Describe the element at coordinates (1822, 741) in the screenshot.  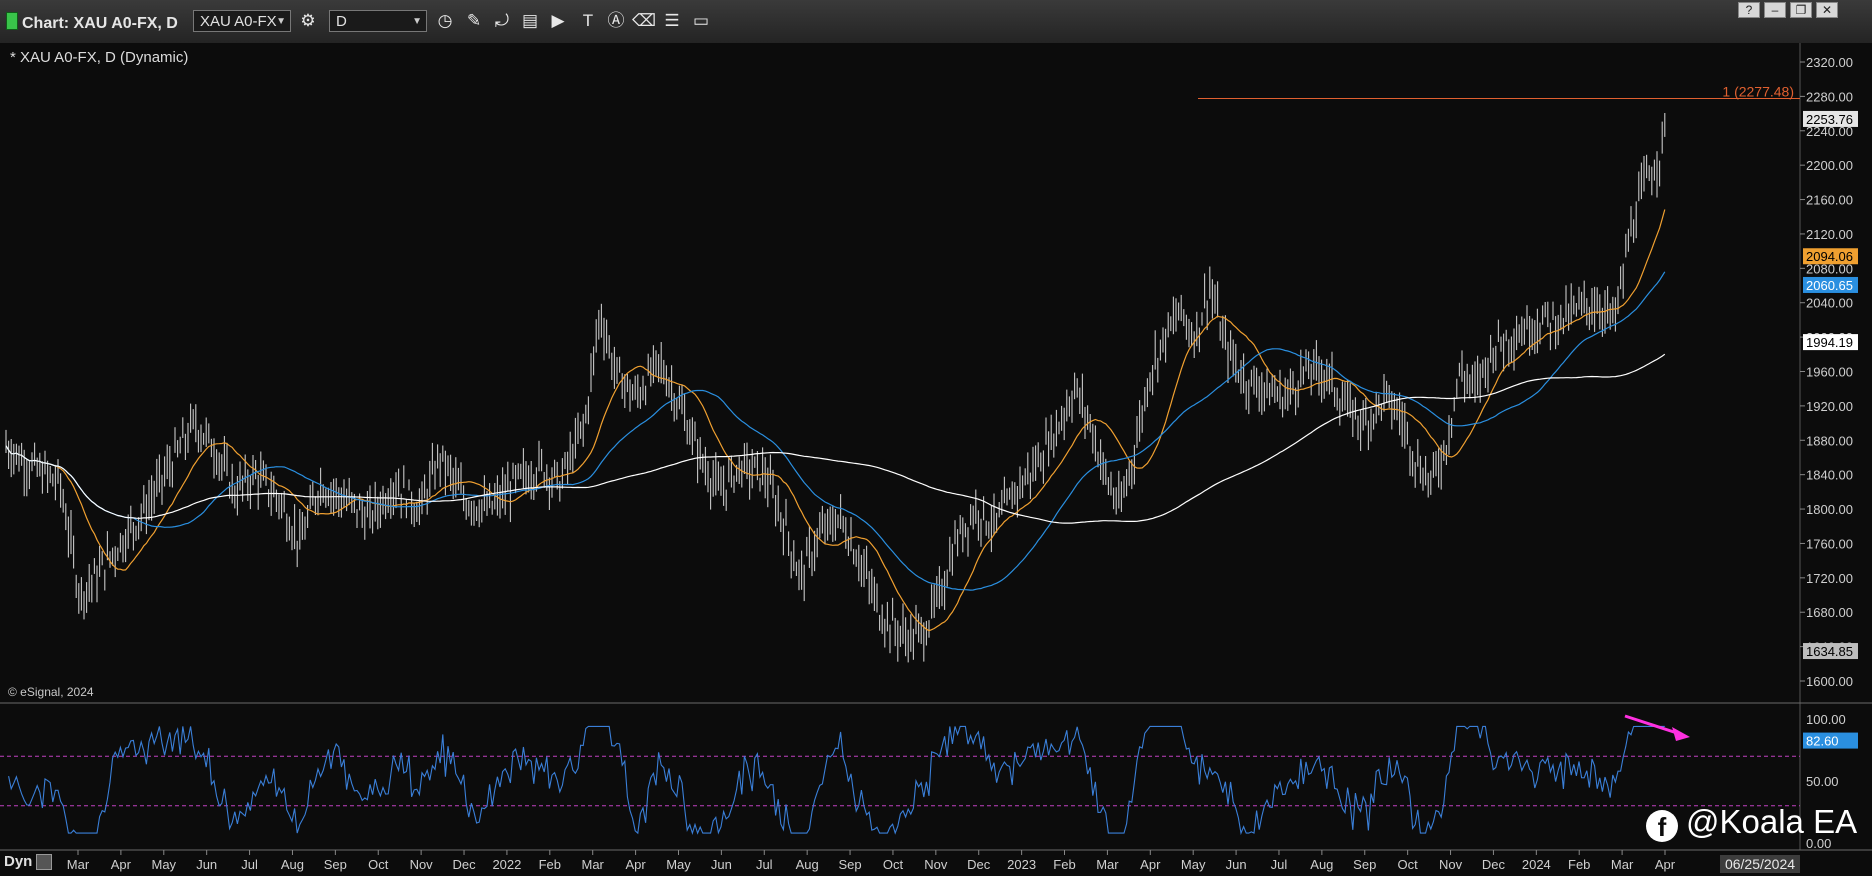
I see `osc-badge-label: 82.60` at that location.